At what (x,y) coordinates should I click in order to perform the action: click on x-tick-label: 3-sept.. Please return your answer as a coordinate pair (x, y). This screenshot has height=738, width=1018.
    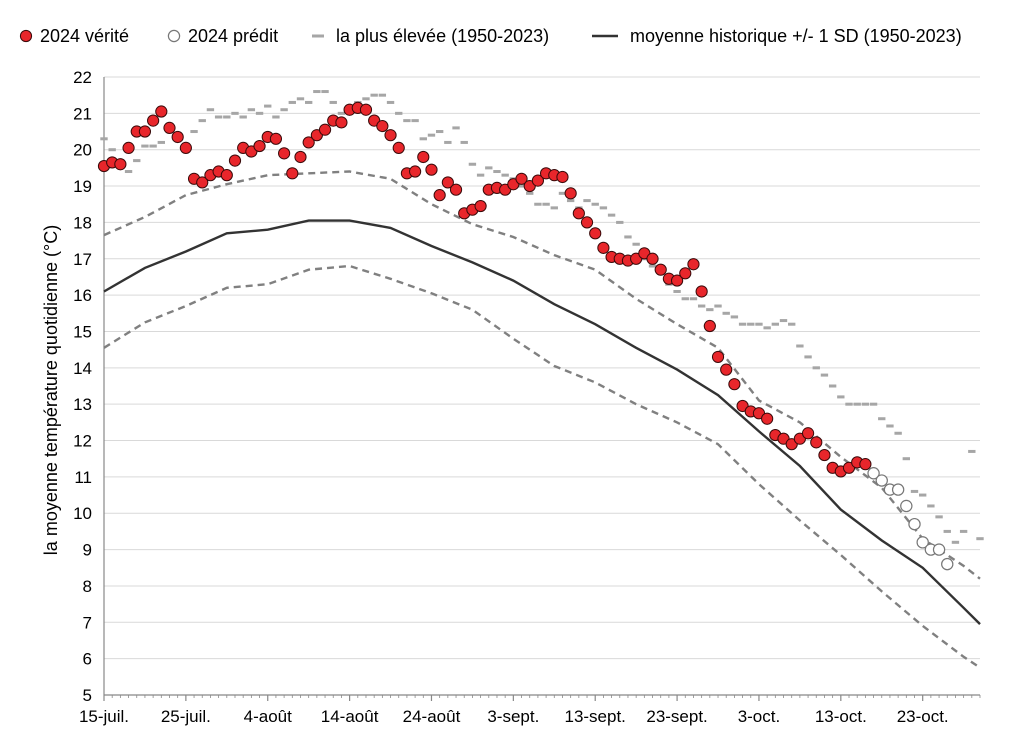
    Looking at the image, I should click on (513, 716).